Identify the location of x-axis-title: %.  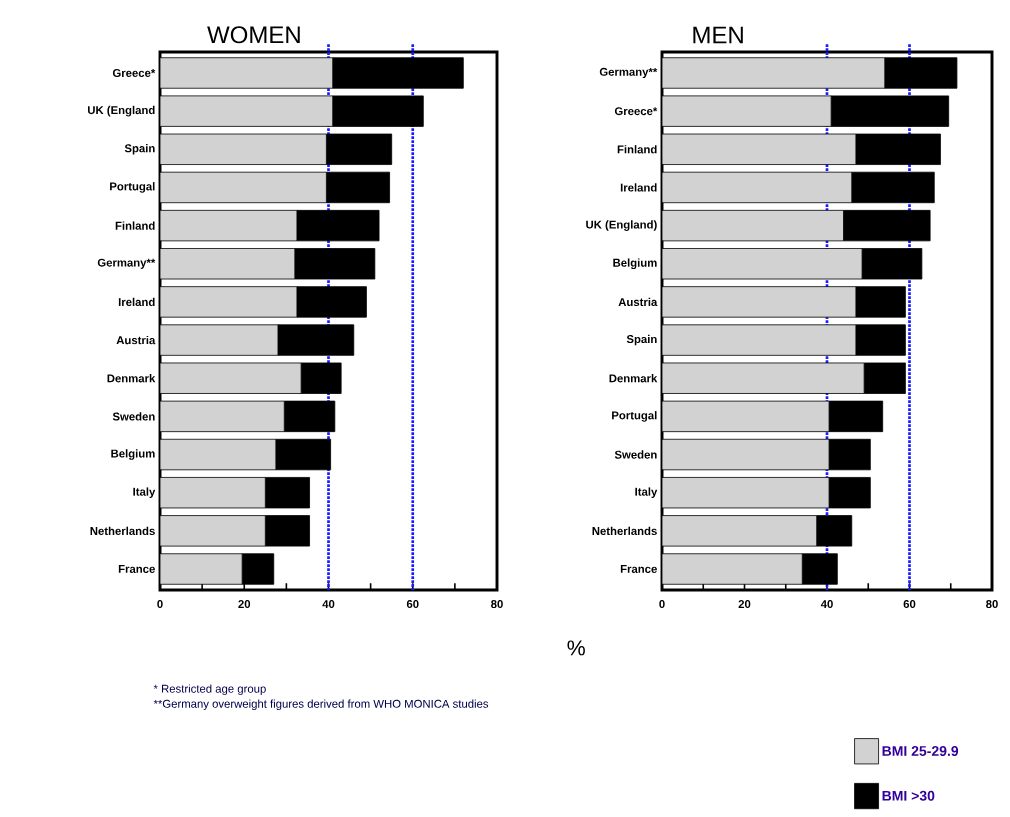
(576, 648).